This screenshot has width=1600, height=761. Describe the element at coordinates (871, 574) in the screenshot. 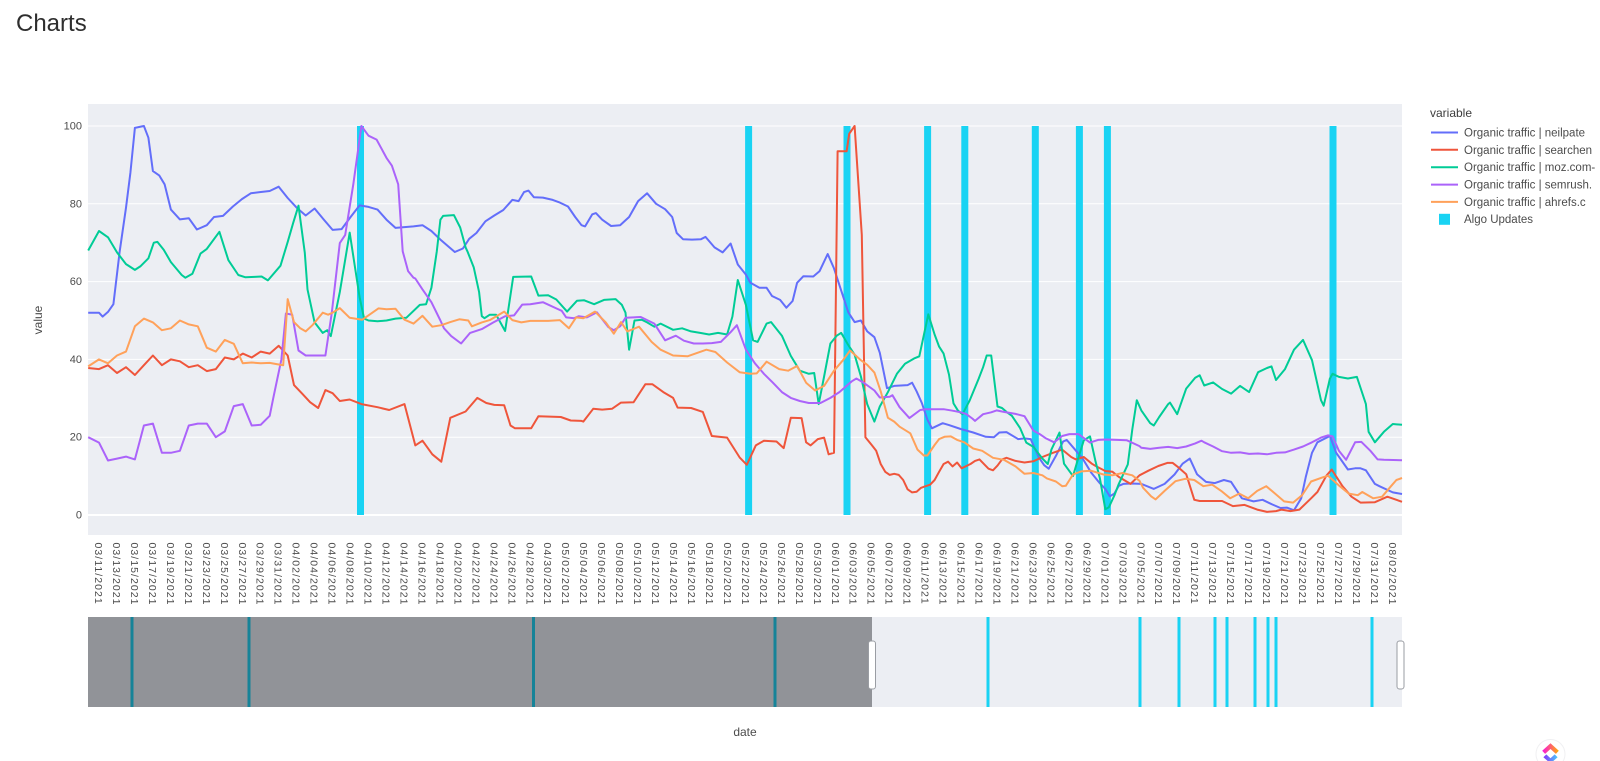

I see `svg-text: 06/05/2021` at that location.